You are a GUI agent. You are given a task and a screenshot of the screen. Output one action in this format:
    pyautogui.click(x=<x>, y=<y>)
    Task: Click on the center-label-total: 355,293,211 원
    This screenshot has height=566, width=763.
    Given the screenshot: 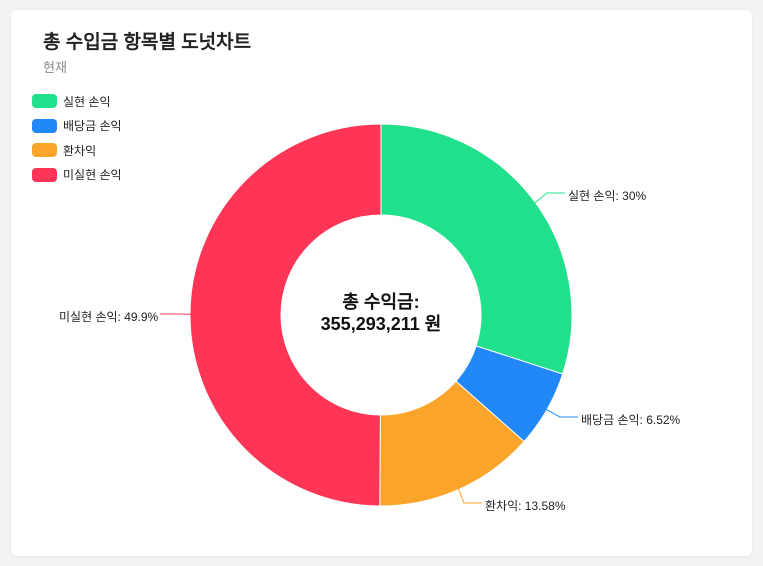 What is the action you would take?
    pyautogui.click(x=381, y=324)
    